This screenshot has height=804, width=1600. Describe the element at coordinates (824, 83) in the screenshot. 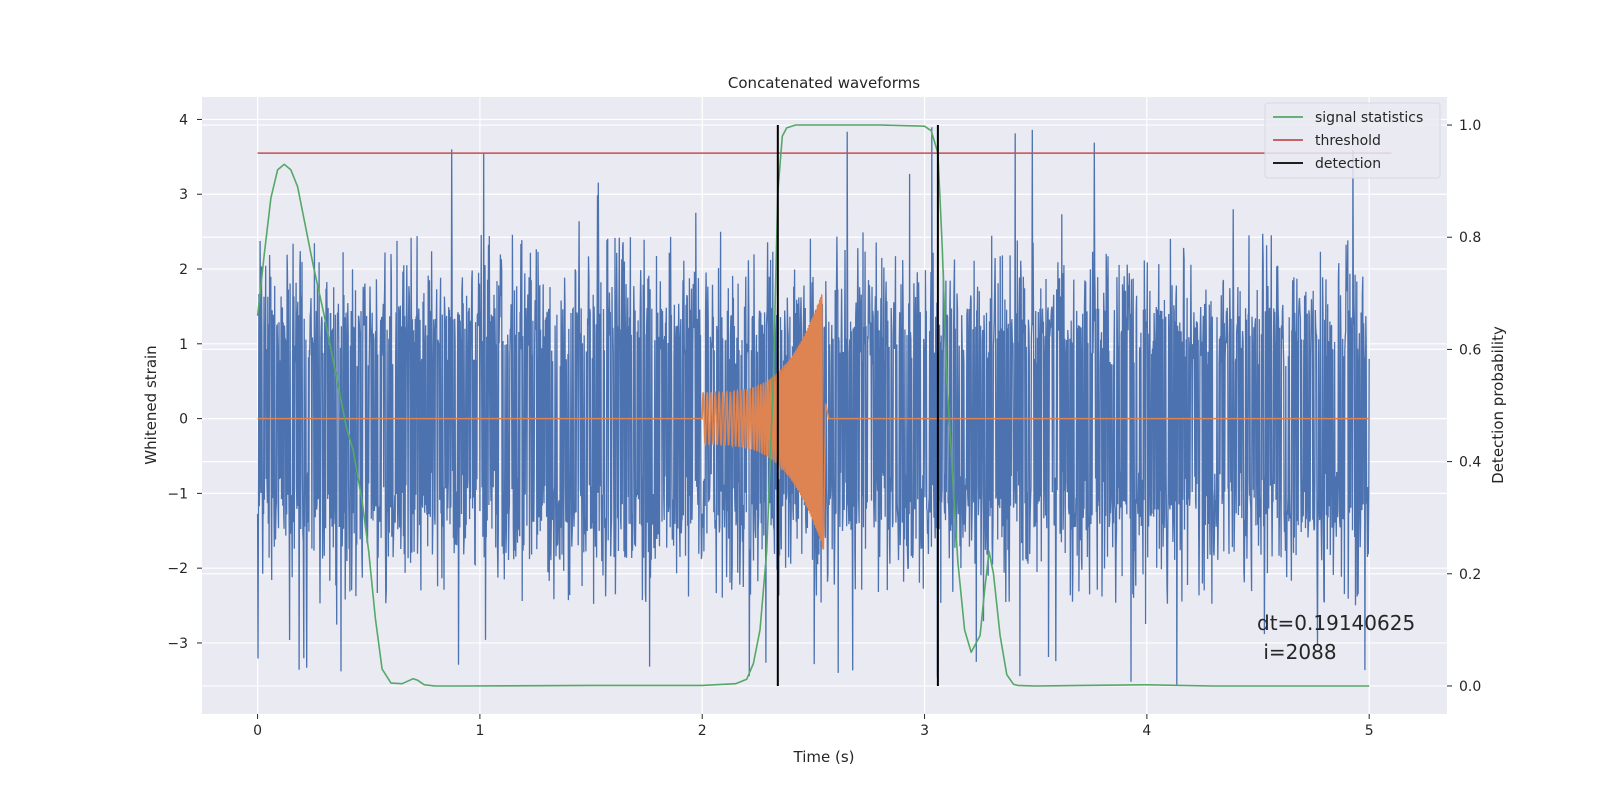

I see `chart-title: Concatenated waveforms` at that location.